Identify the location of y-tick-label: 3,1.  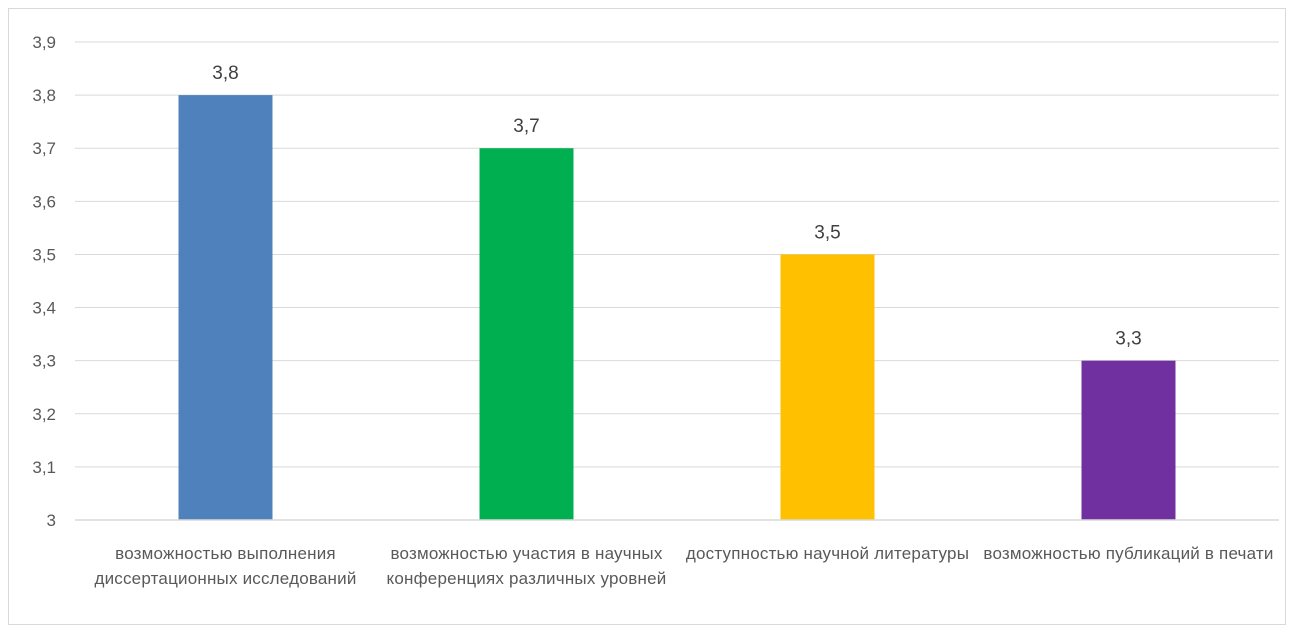
(44, 467).